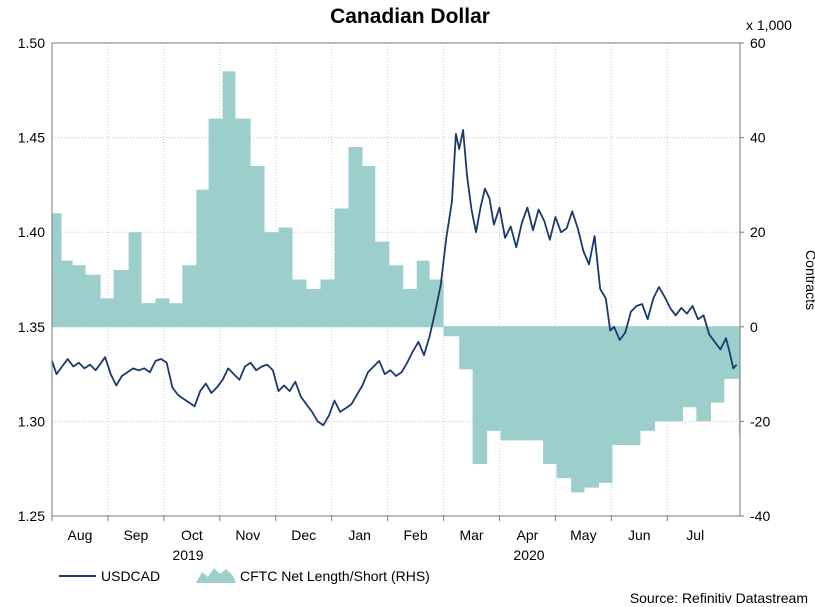 The height and width of the screenshot is (607, 815). What do you see at coordinates (80, 535) in the screenshot?
I see `x-month-label: Aug` at bounding box center [80, 535].